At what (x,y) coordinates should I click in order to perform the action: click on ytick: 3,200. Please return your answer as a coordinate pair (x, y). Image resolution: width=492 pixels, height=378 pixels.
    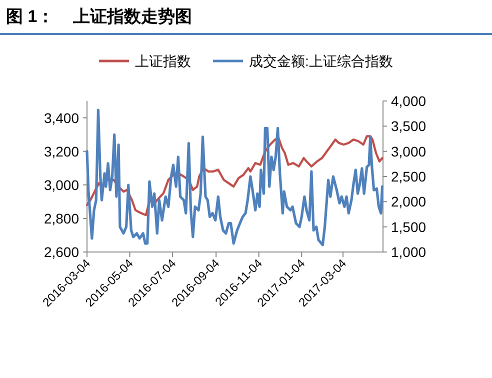
    Looking at the image, I should click on (61, 151).